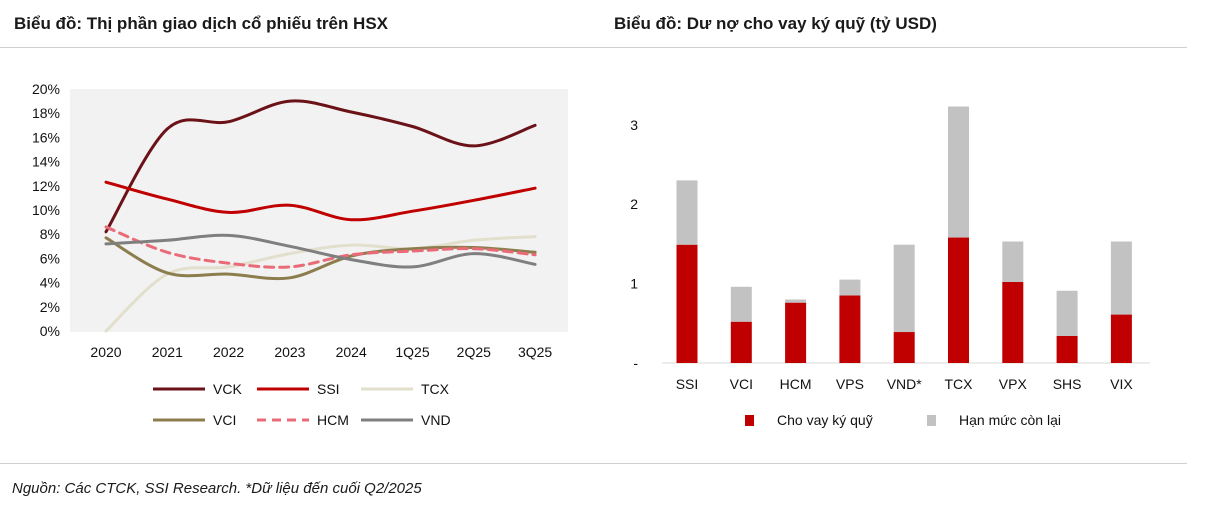 The width and height of the screenshot is (1212, 509). What do you see at coordinates (320, 251) in the screenshot?
I see `series-line-vnd` at bounding box center [320, 251].